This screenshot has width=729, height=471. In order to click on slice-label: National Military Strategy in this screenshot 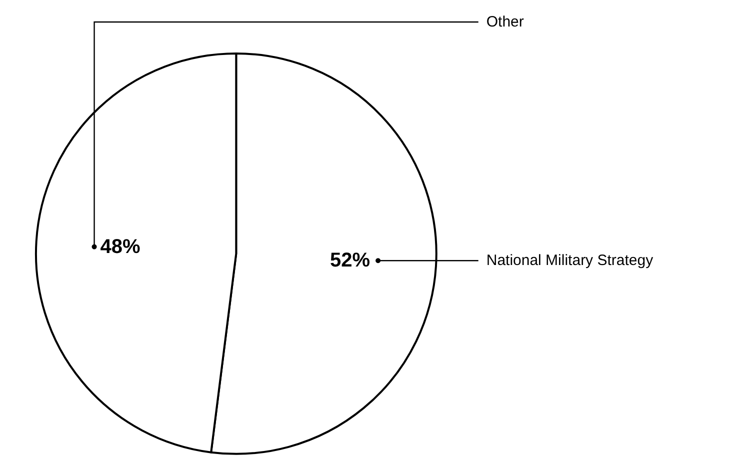, I will do `click(570, 261)`.